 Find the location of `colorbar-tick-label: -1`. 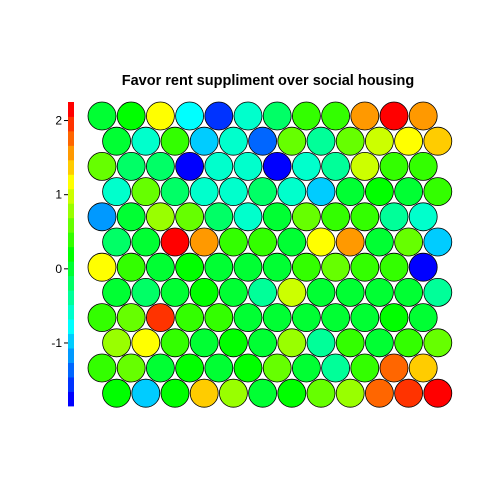

colorbar-tick-label: -1 is located at coordinates (56, 343).